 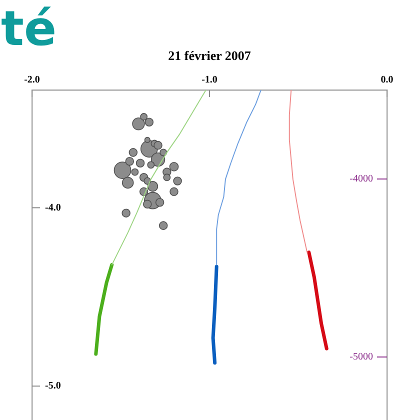 I want to click on x-tick-label: 0.0, so click(x=387, y=80).